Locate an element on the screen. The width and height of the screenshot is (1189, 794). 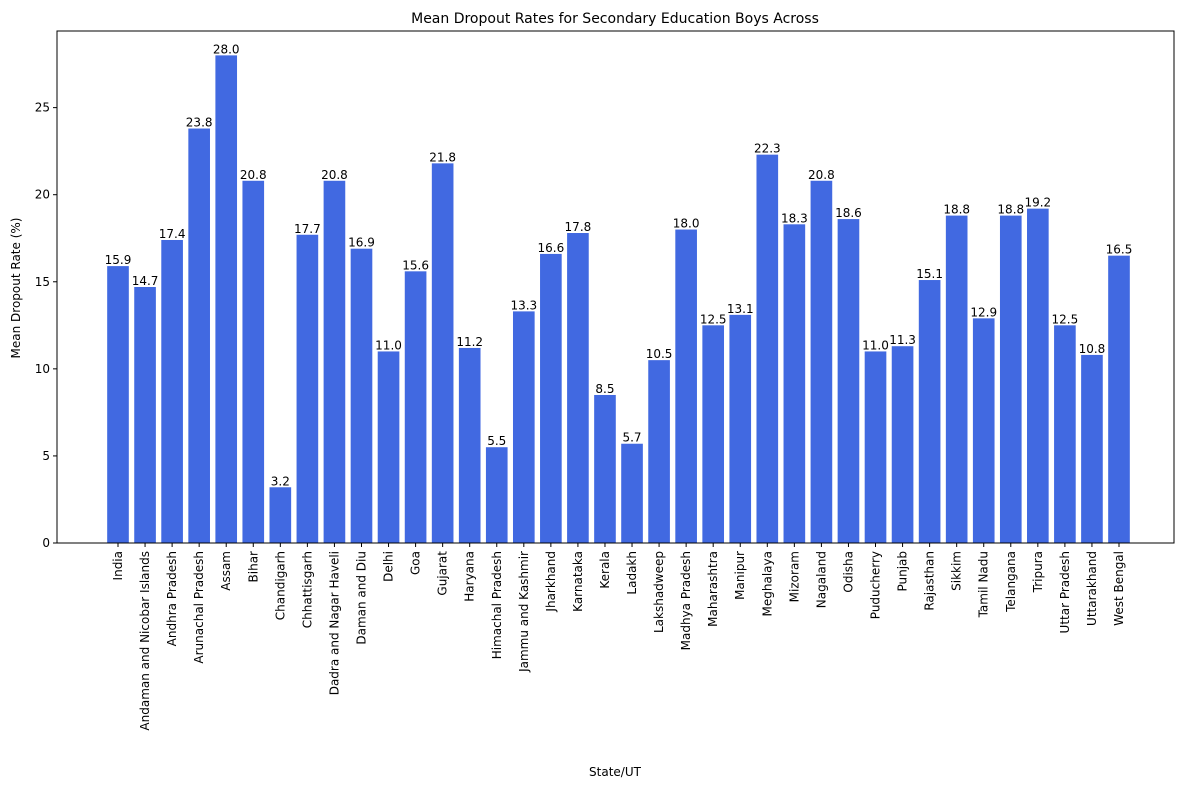
y-tick-label: 15 is located at coordinates (42, 282).